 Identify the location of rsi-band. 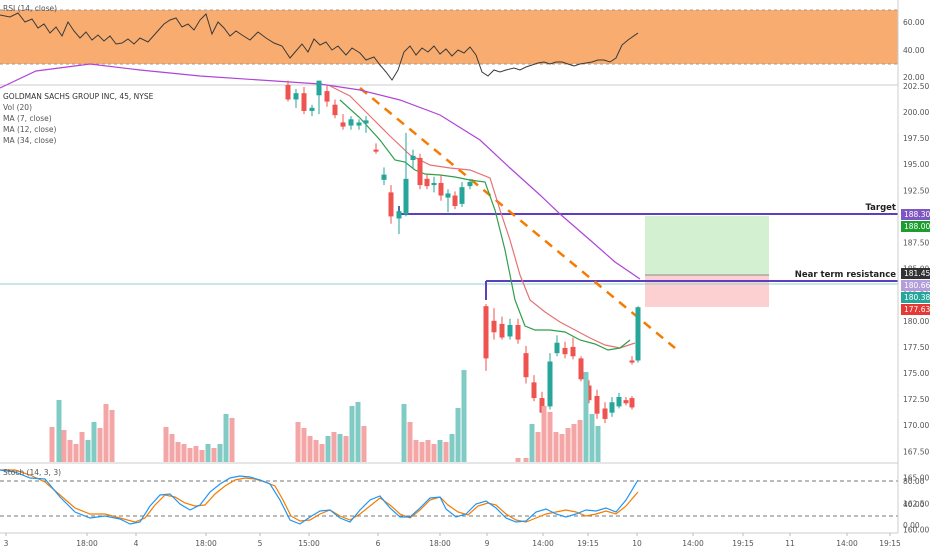
(449, 37).